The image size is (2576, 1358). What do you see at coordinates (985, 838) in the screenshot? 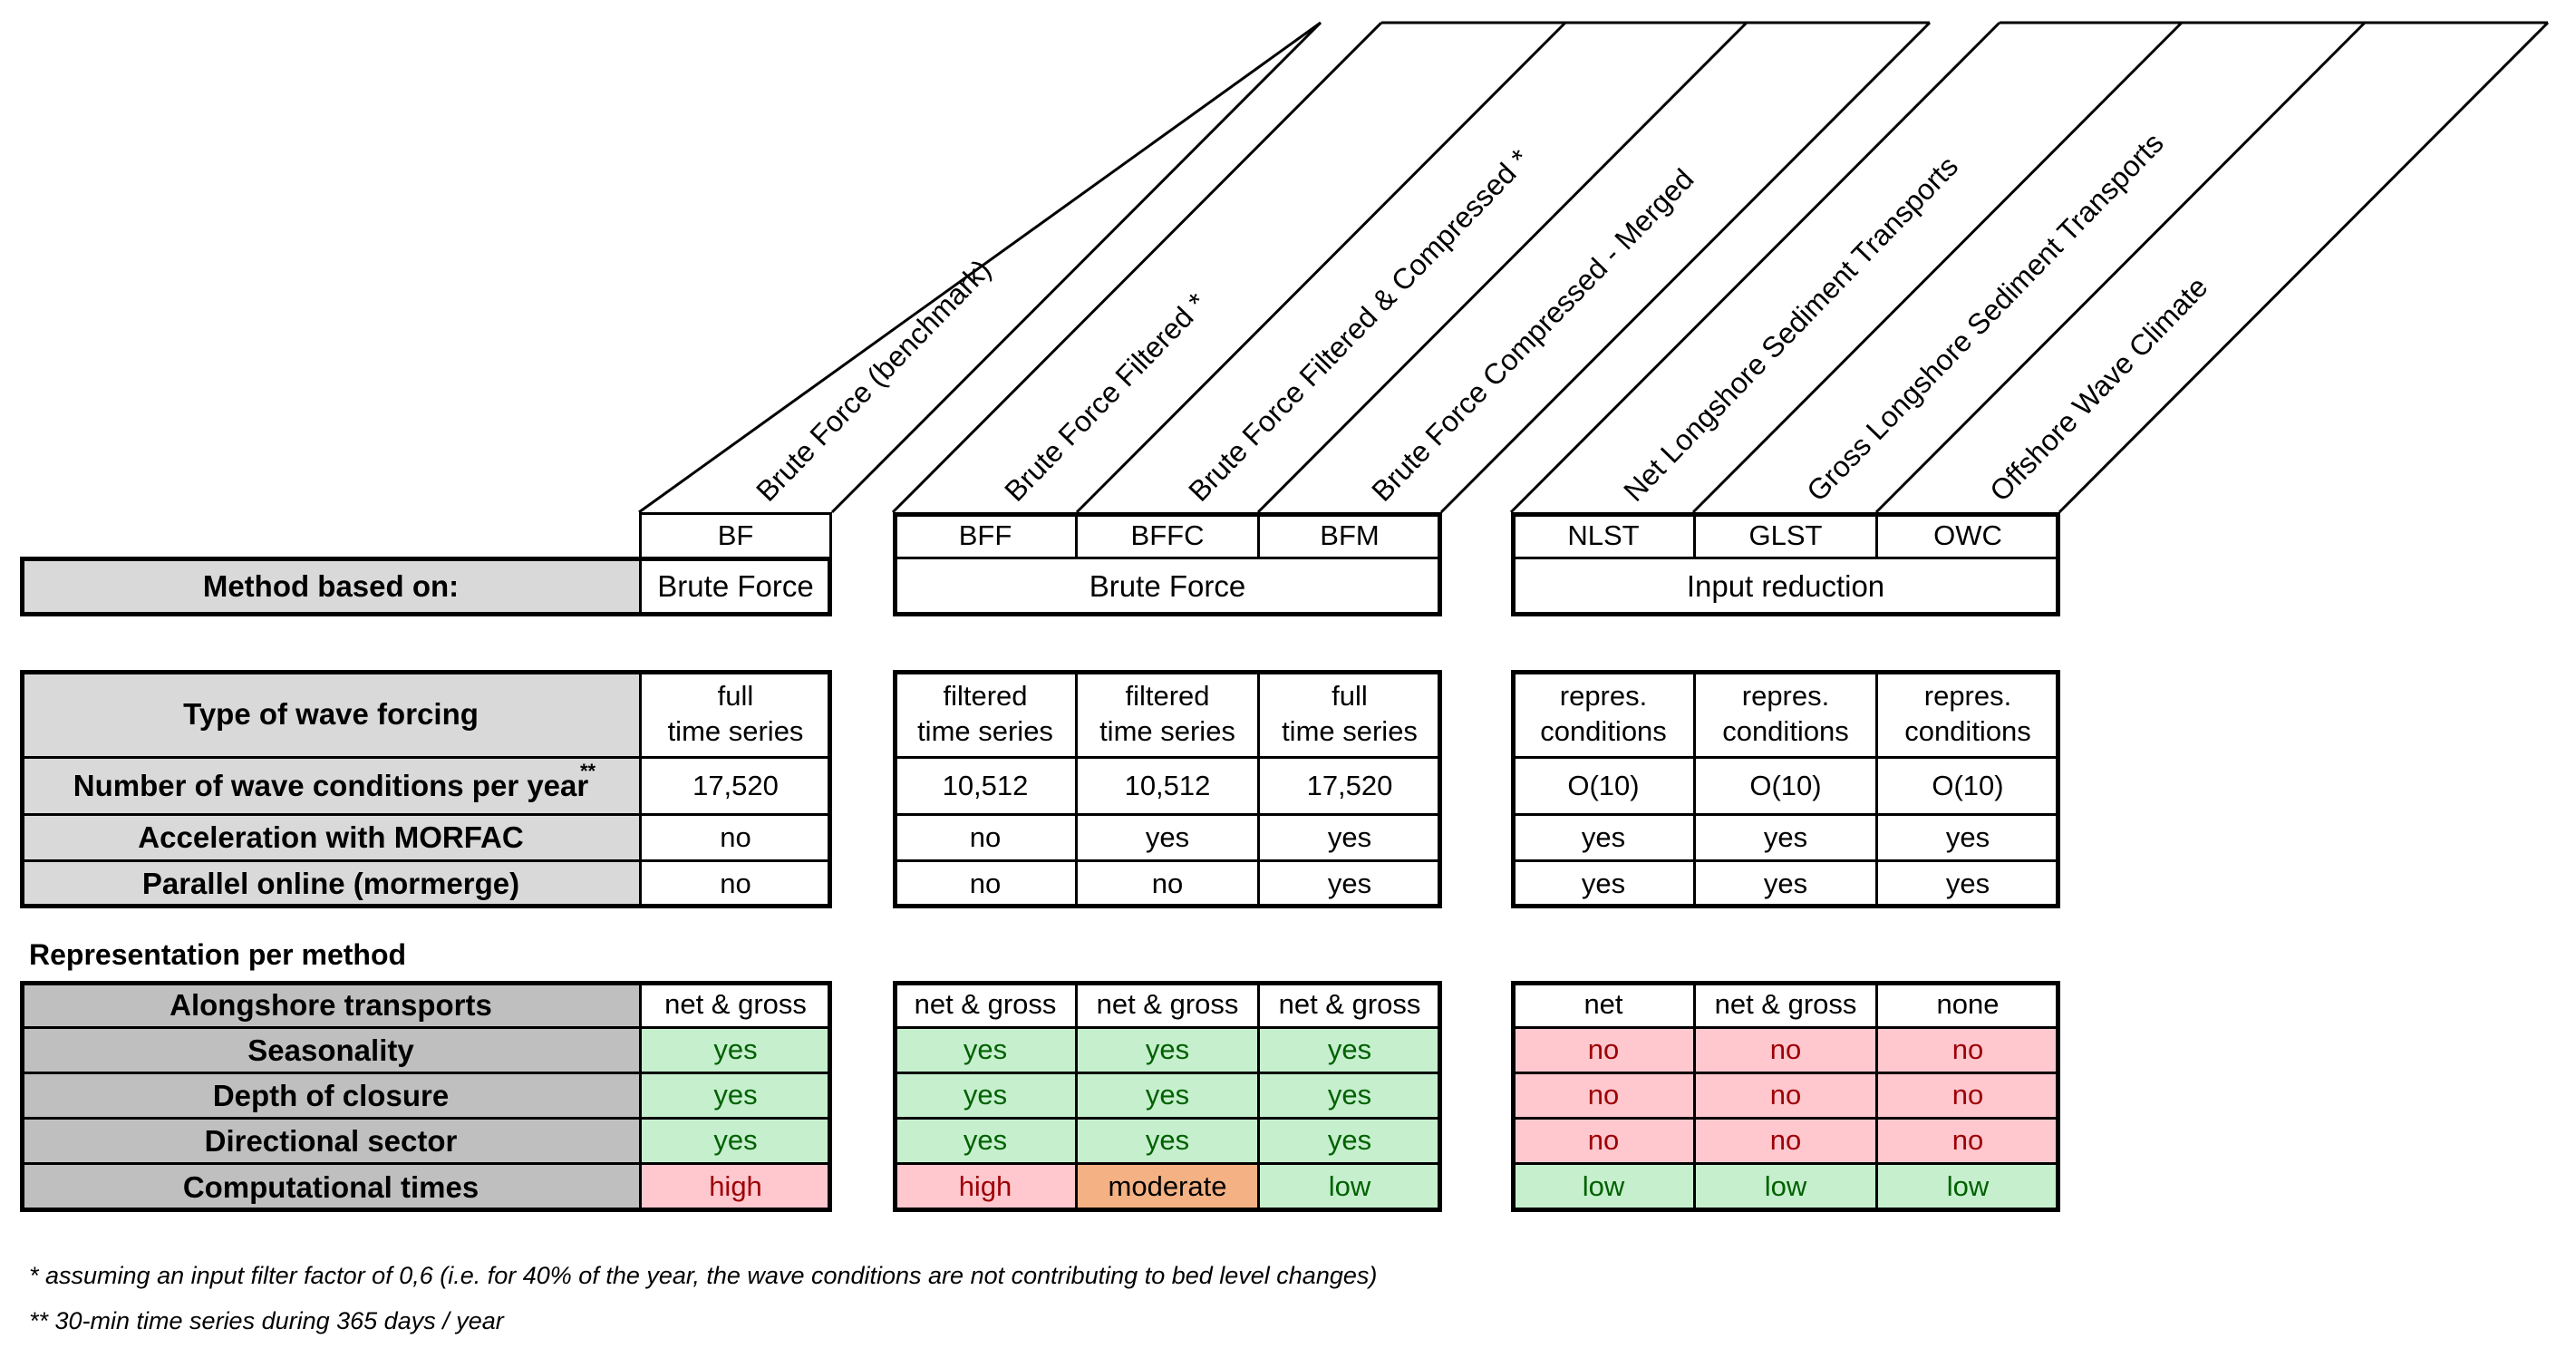
I see `morfac-bff: no` at bounding box center [985, 838].